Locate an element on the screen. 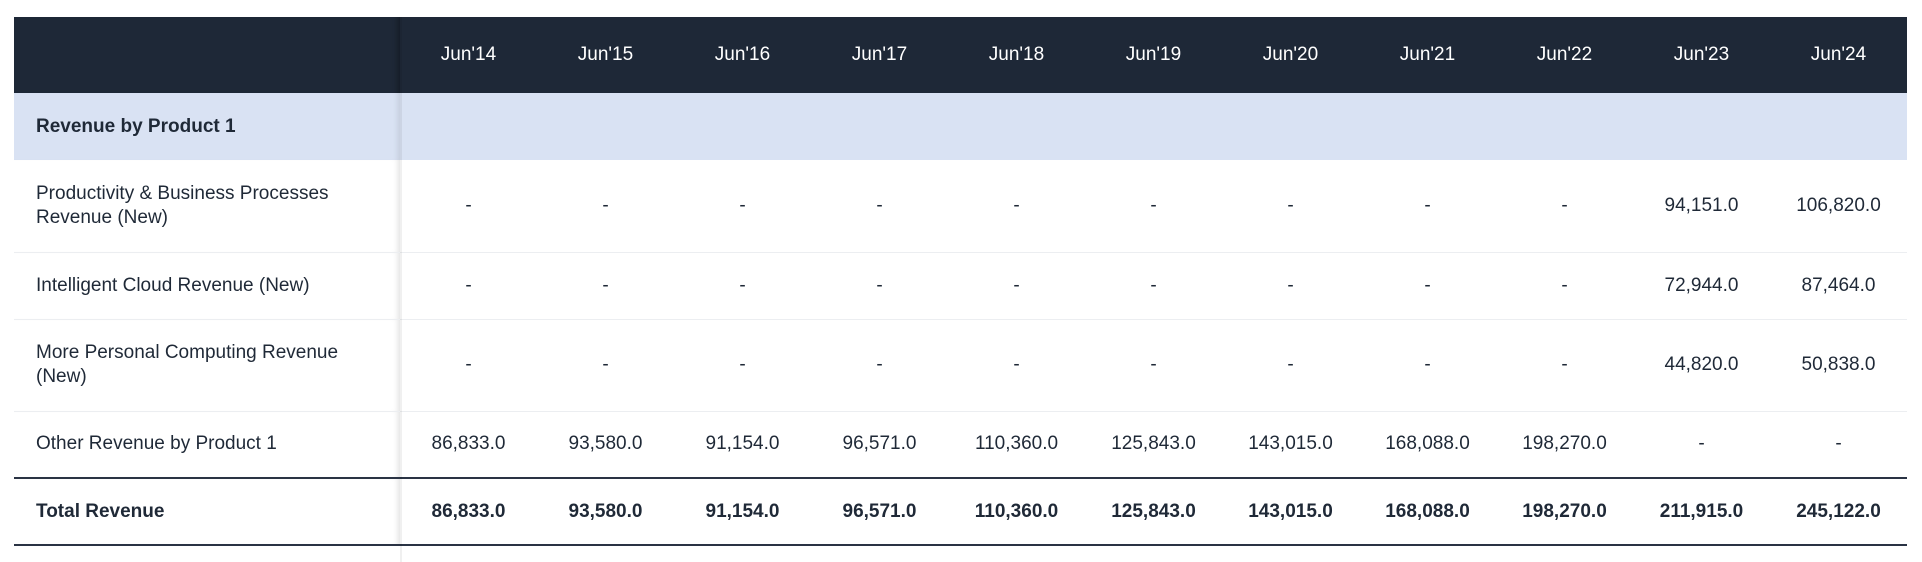 The height and width of the screenshot is (562, 1922). column-header: Jun'22 is located at coordinates (1564, 54).